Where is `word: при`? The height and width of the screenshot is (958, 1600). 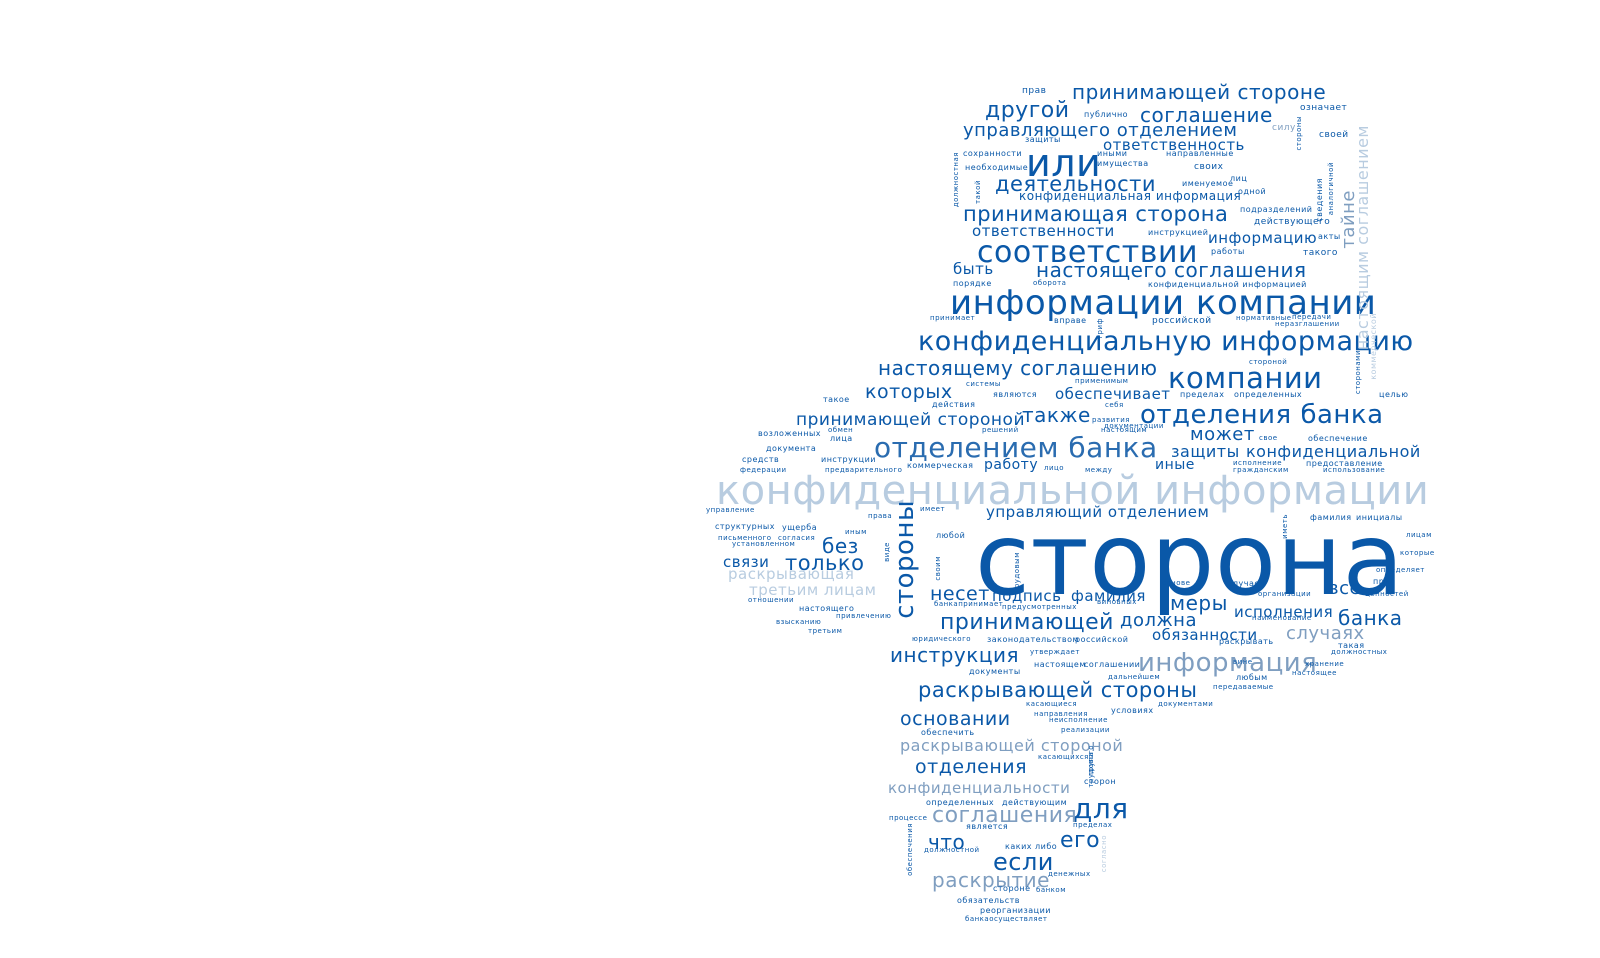
word: при is located at coordinates (1382, 581).